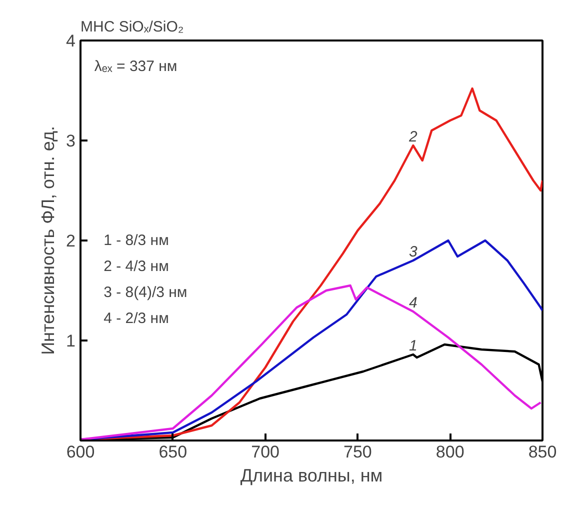 This screenshot has height=510, width=566. Describe the element at coordinates (48, 240) in the screenshot. I see `y-axis-title: Интенсивность ФЛ, отн. ед.` at that location.